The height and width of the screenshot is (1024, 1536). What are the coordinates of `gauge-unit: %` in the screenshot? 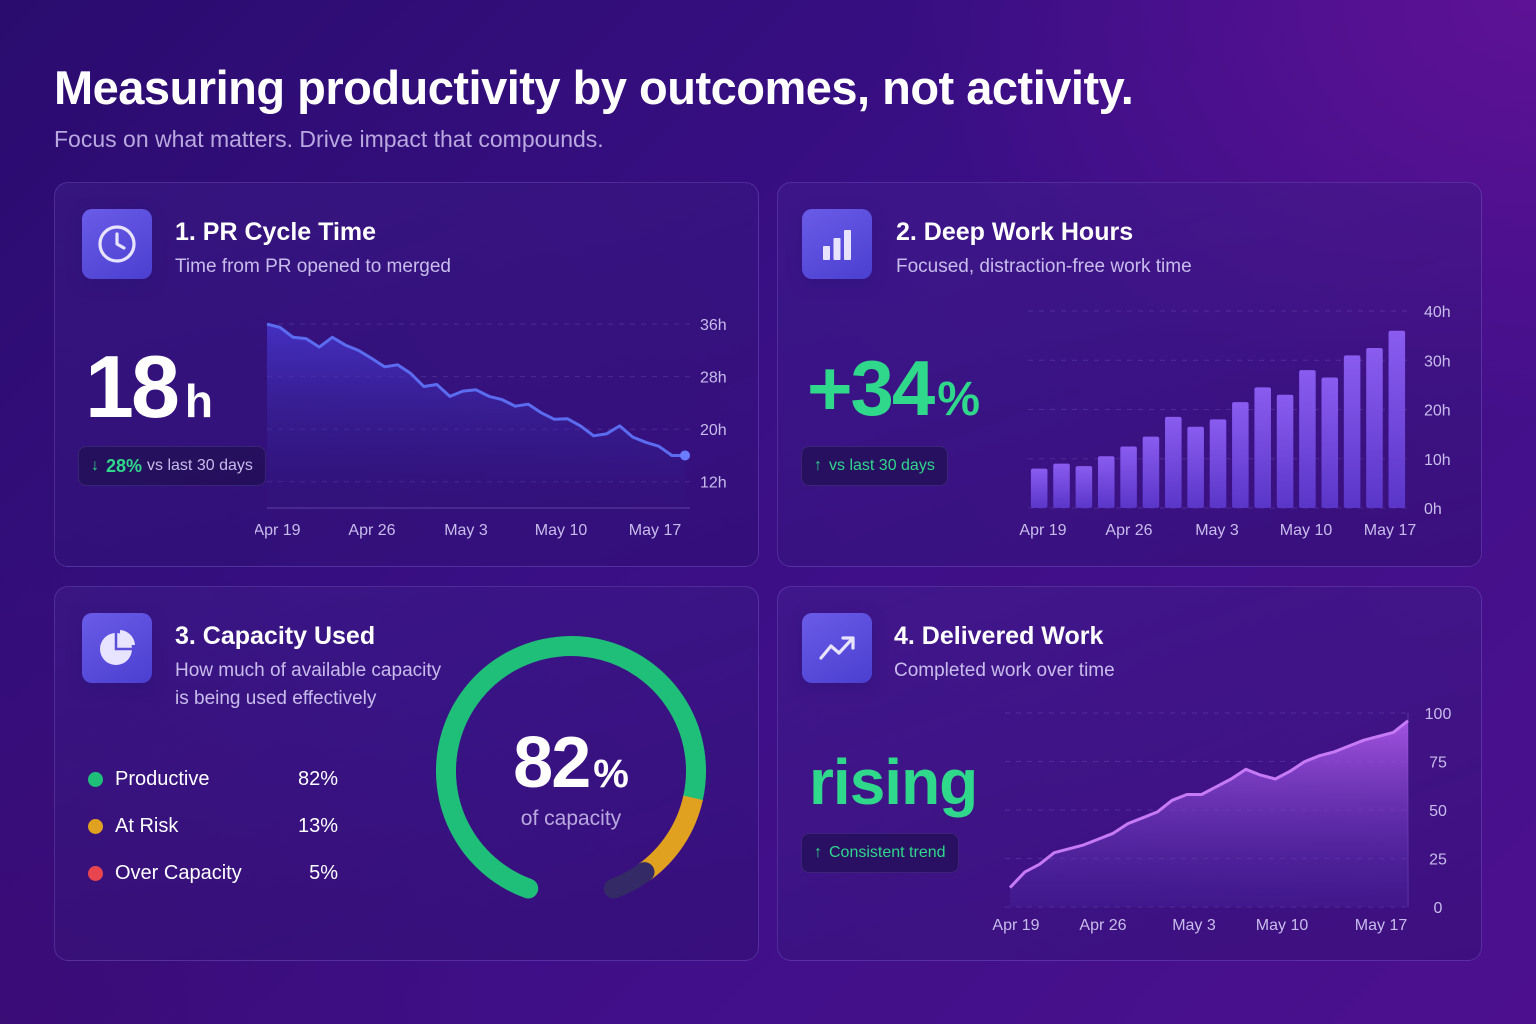 It's located at (611, 774).